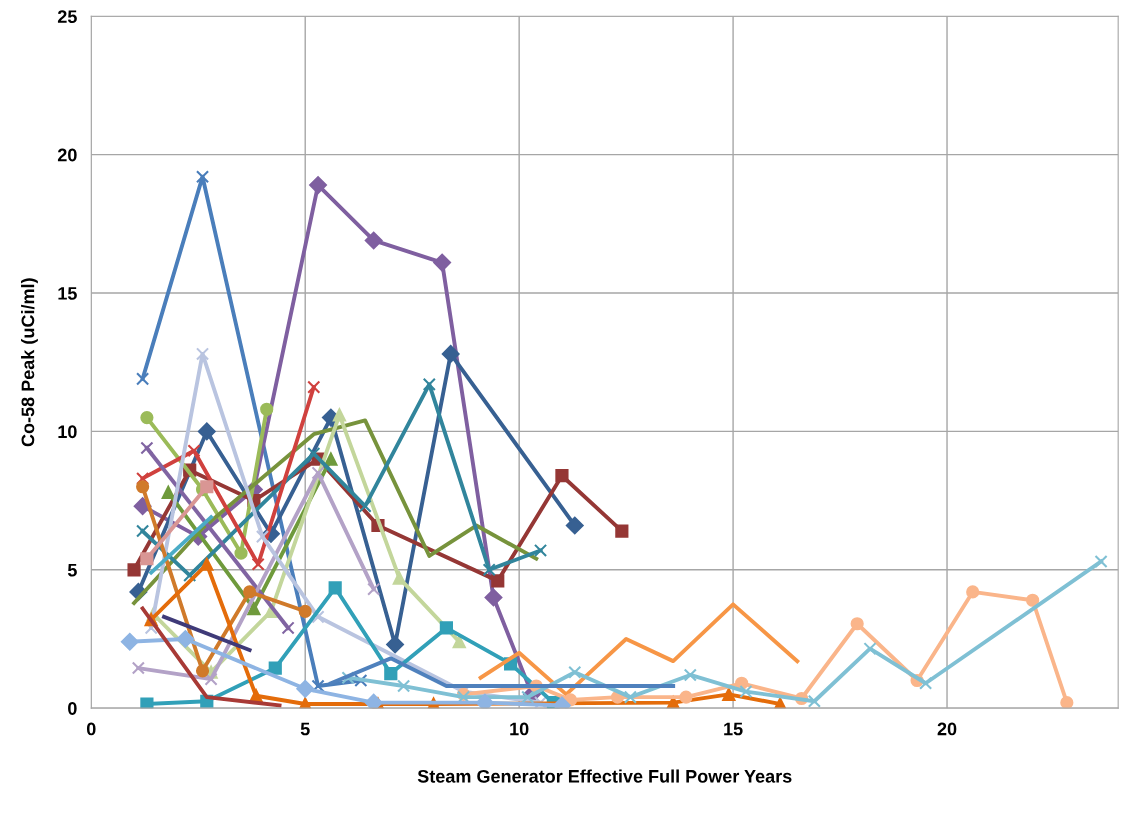 The width and height of the screenshot is (1141, 814). Describe the element at coordinates (72, 708) in the screenshot. I see `y-tick-label: 0` at that location.